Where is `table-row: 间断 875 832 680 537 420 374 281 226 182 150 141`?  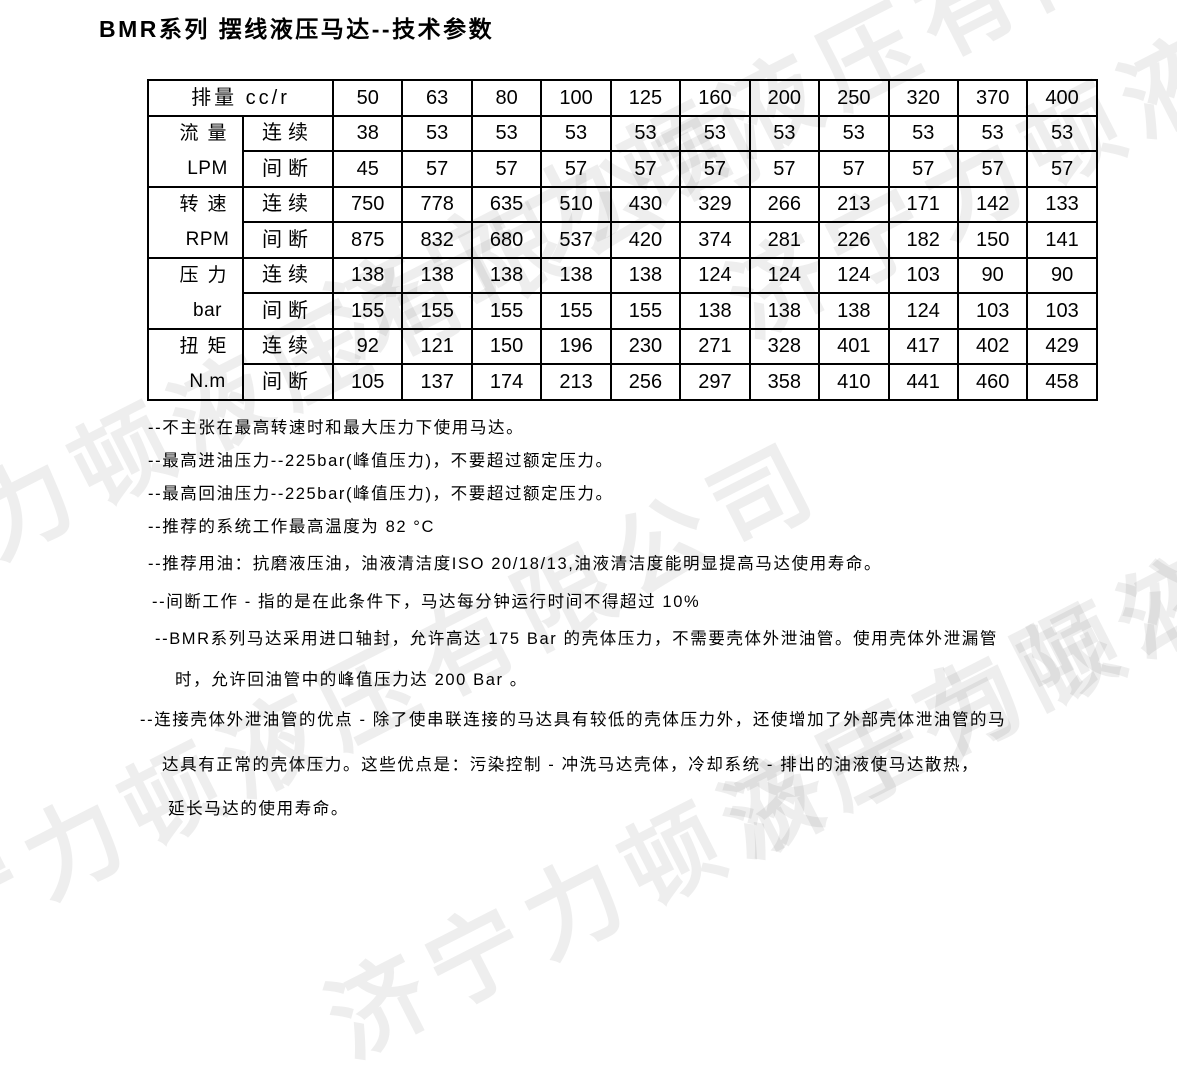 table-row: 间断 875 832 680 537 420 374 281 226 182 150 141 is located at coordinates (623, 240).